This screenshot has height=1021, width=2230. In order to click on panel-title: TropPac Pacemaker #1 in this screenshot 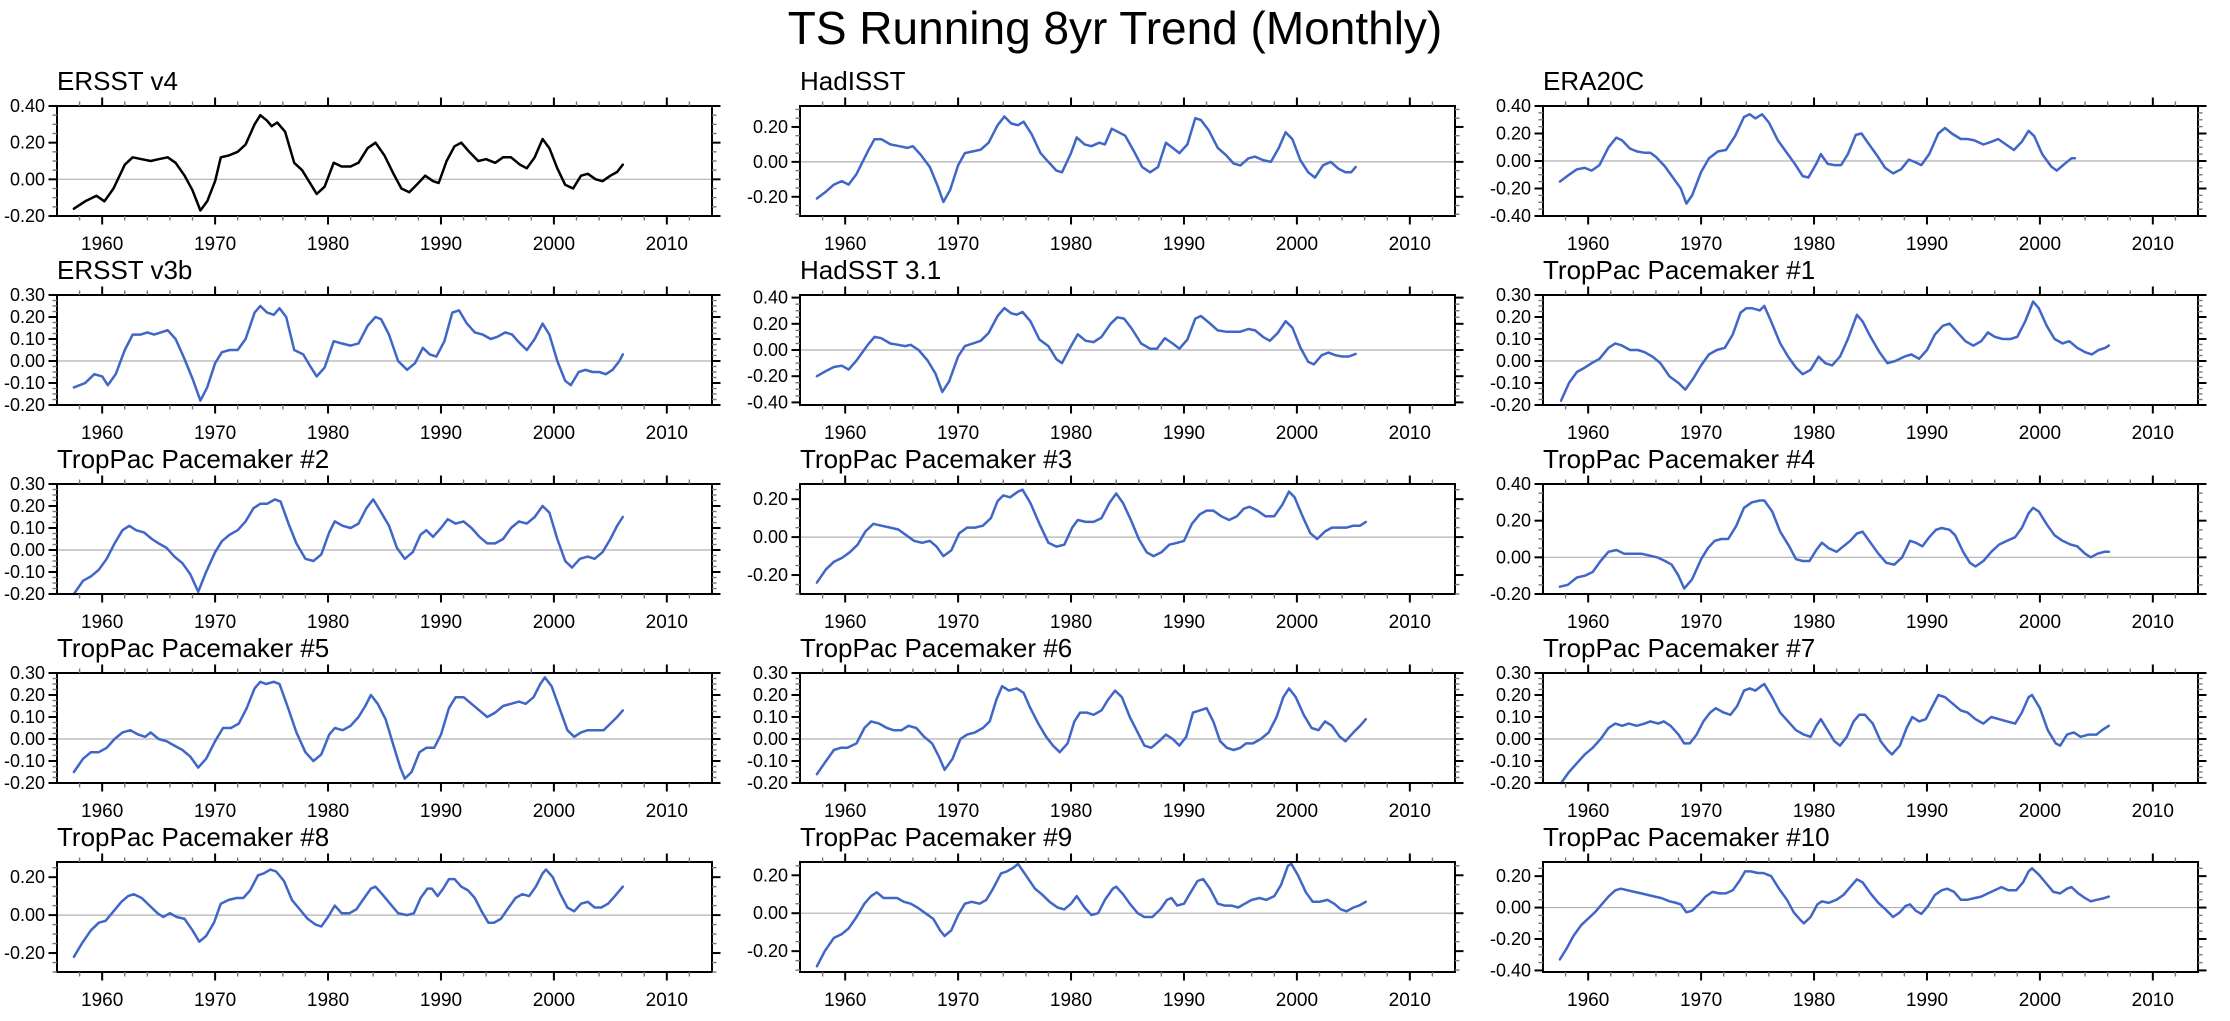, I will do `click(1679, 270)`.